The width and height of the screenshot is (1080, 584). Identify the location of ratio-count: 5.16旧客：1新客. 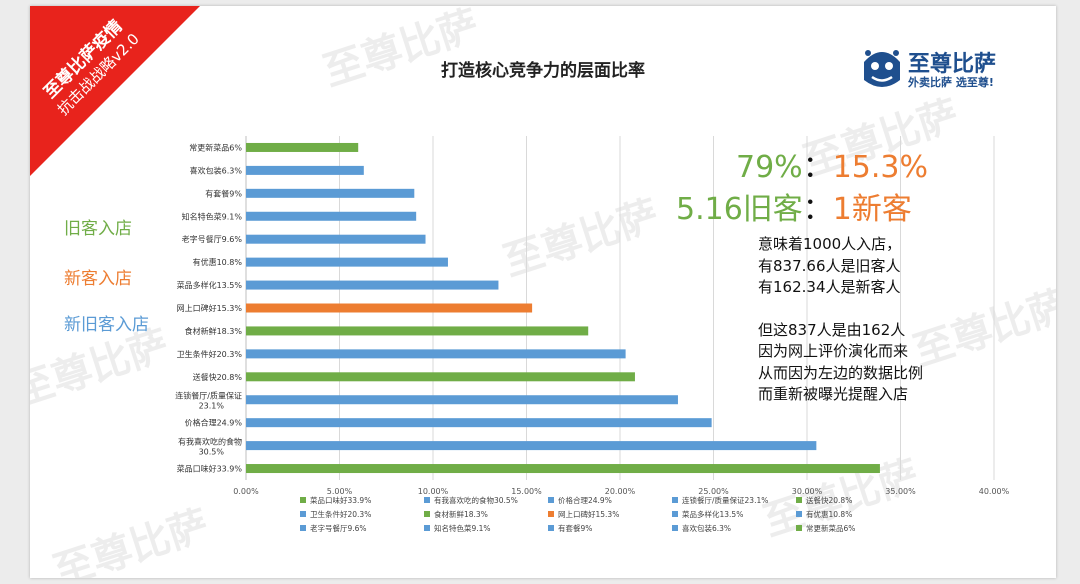
(794, 206).